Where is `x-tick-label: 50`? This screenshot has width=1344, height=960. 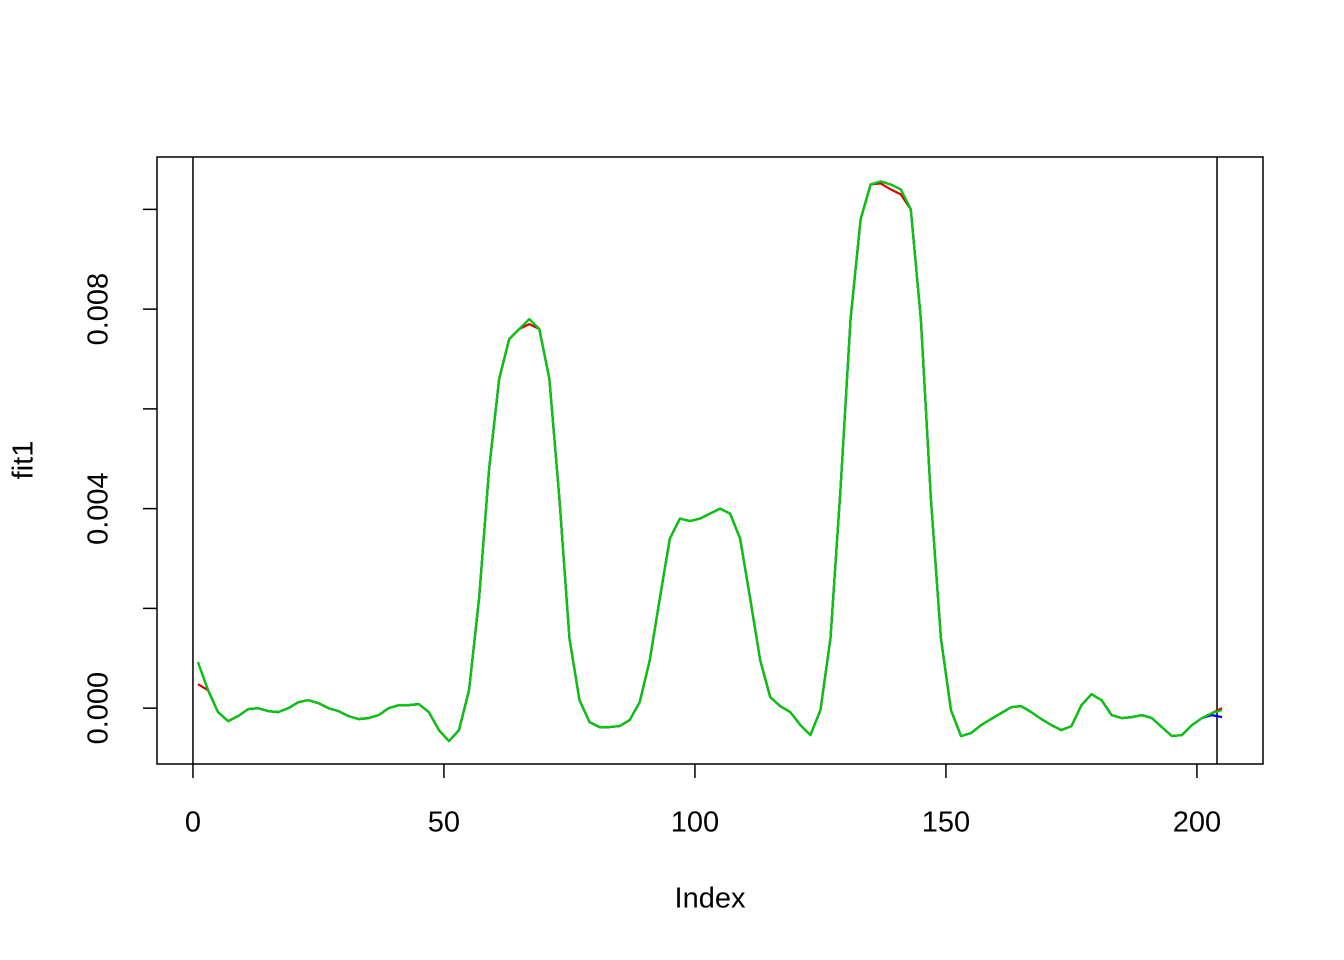
x-tick-label: 50 is located at coordinates (444, 823).